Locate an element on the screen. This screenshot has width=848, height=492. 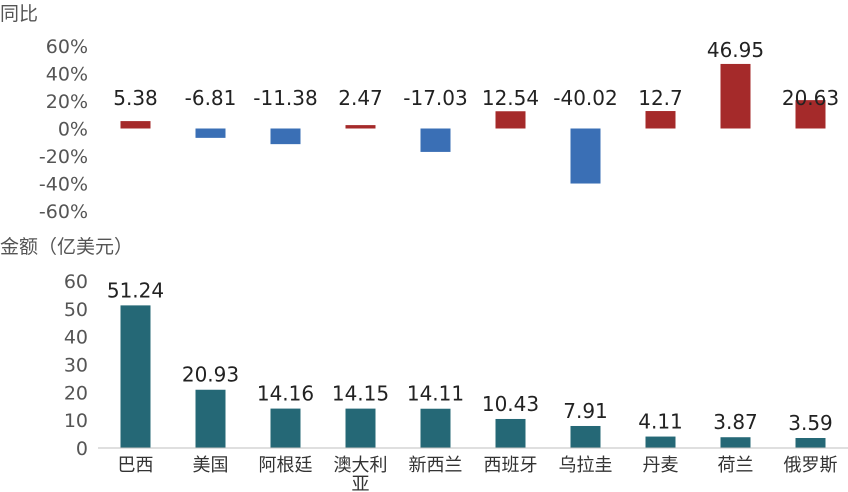
yoy-tick-label: -60% is located at coordinates (63, 212).